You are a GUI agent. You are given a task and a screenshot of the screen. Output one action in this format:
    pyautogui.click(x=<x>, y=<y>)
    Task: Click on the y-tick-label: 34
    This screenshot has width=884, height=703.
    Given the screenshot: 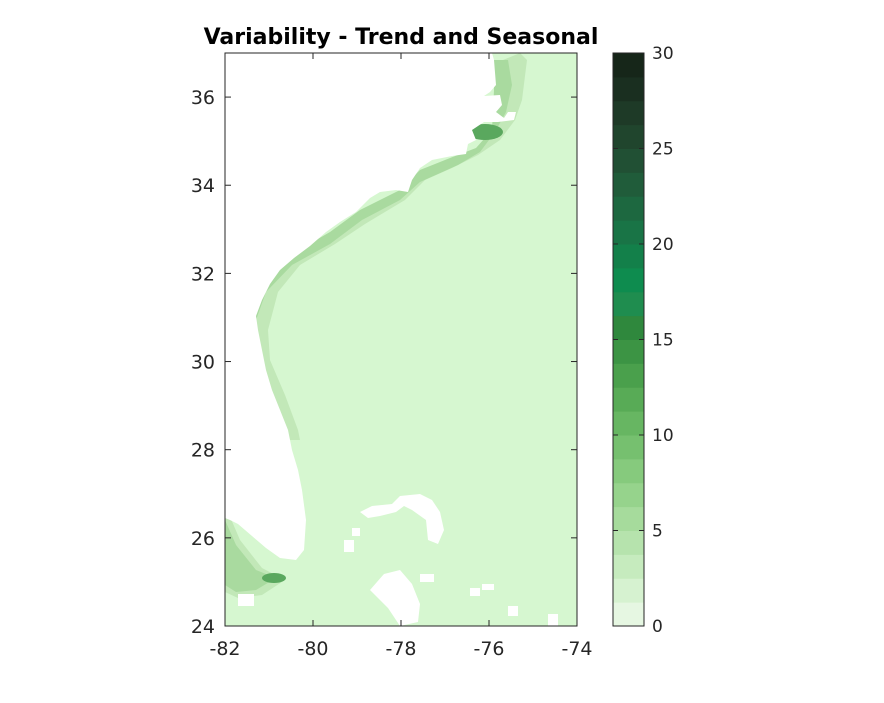 What is the action you would take?
    pyautogui.click(x=203, y=186)
    